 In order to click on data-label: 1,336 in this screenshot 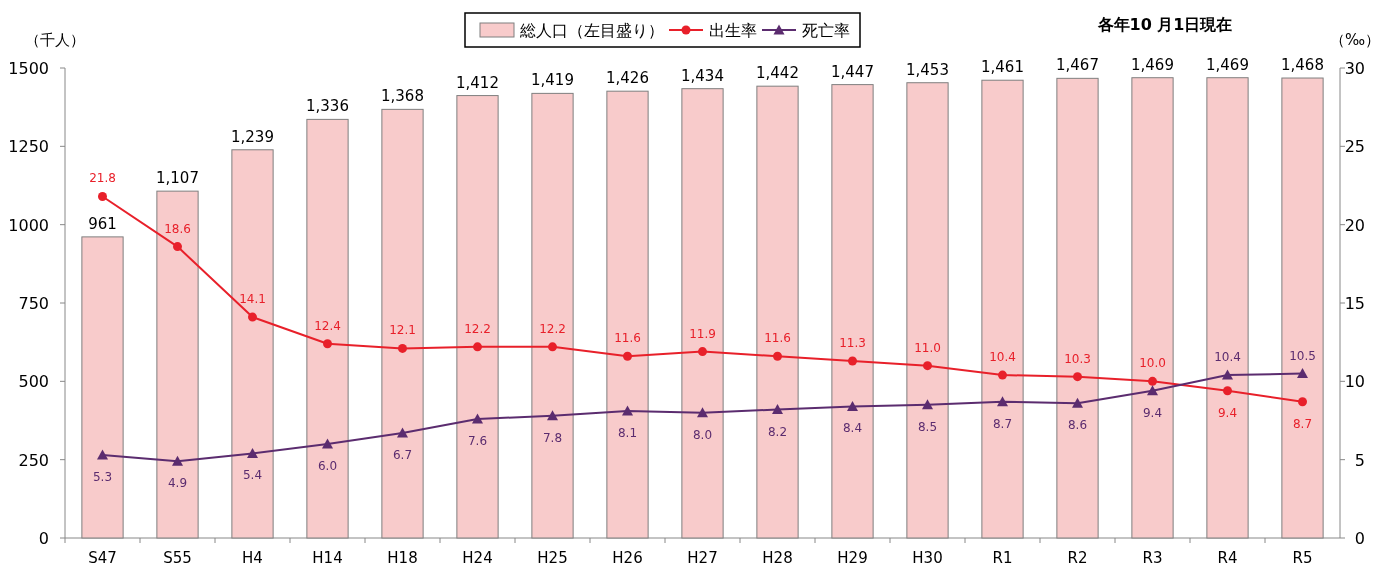, I will do `click(327, 106)`.